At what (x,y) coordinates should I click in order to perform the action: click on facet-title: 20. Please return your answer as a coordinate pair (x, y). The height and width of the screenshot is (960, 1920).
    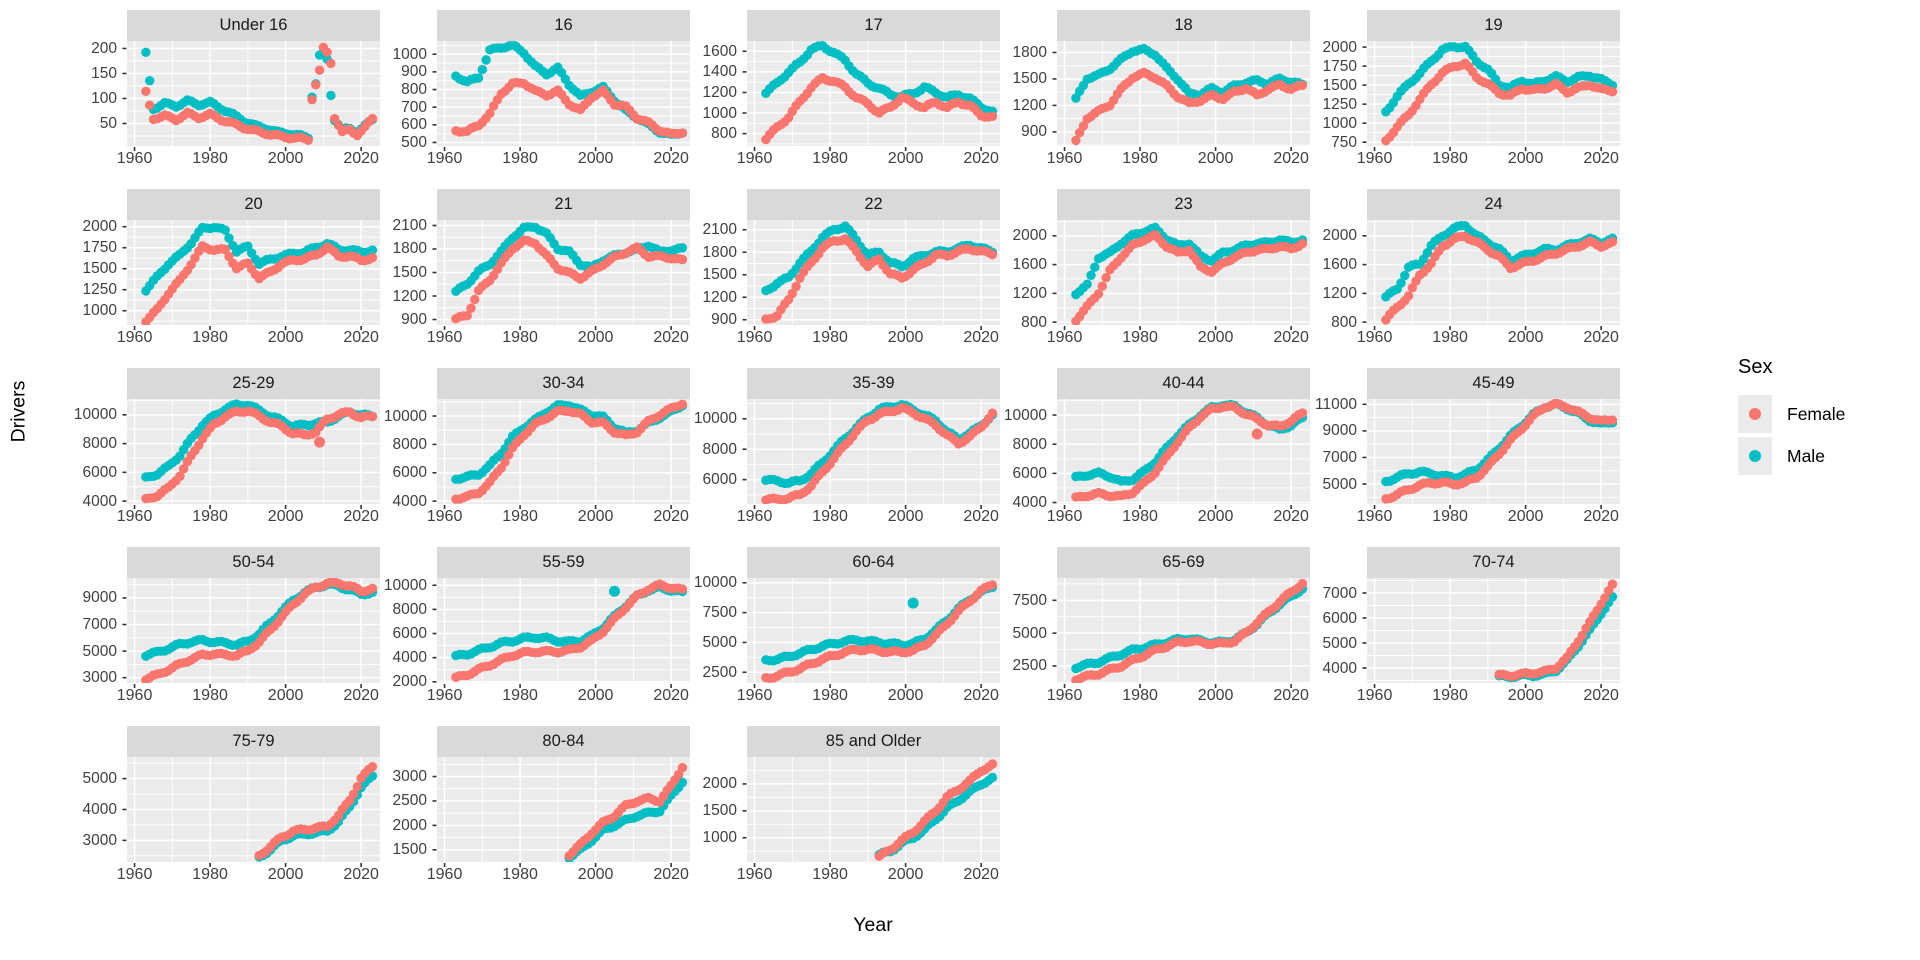
    Looking at the image, I should click on (253, 204).